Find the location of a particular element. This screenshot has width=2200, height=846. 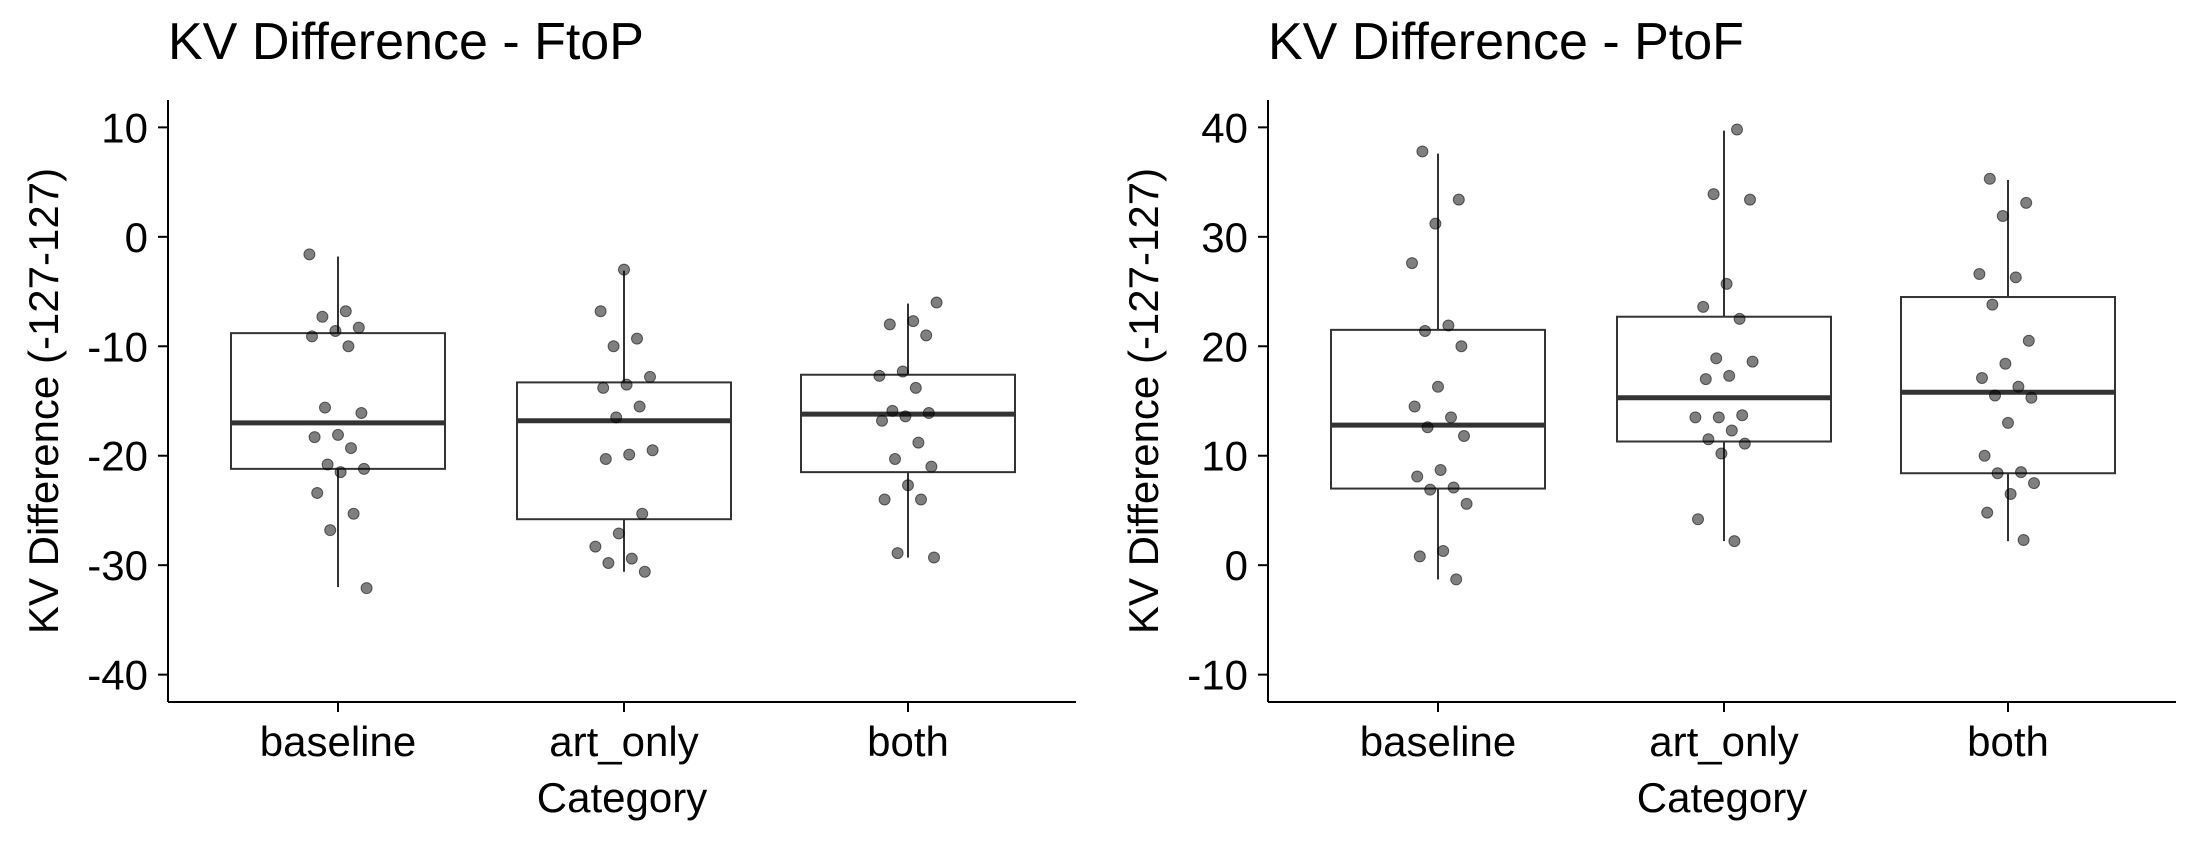

y-axis-label: KV Difference (-127-127) is located at coordinates (43, 401).